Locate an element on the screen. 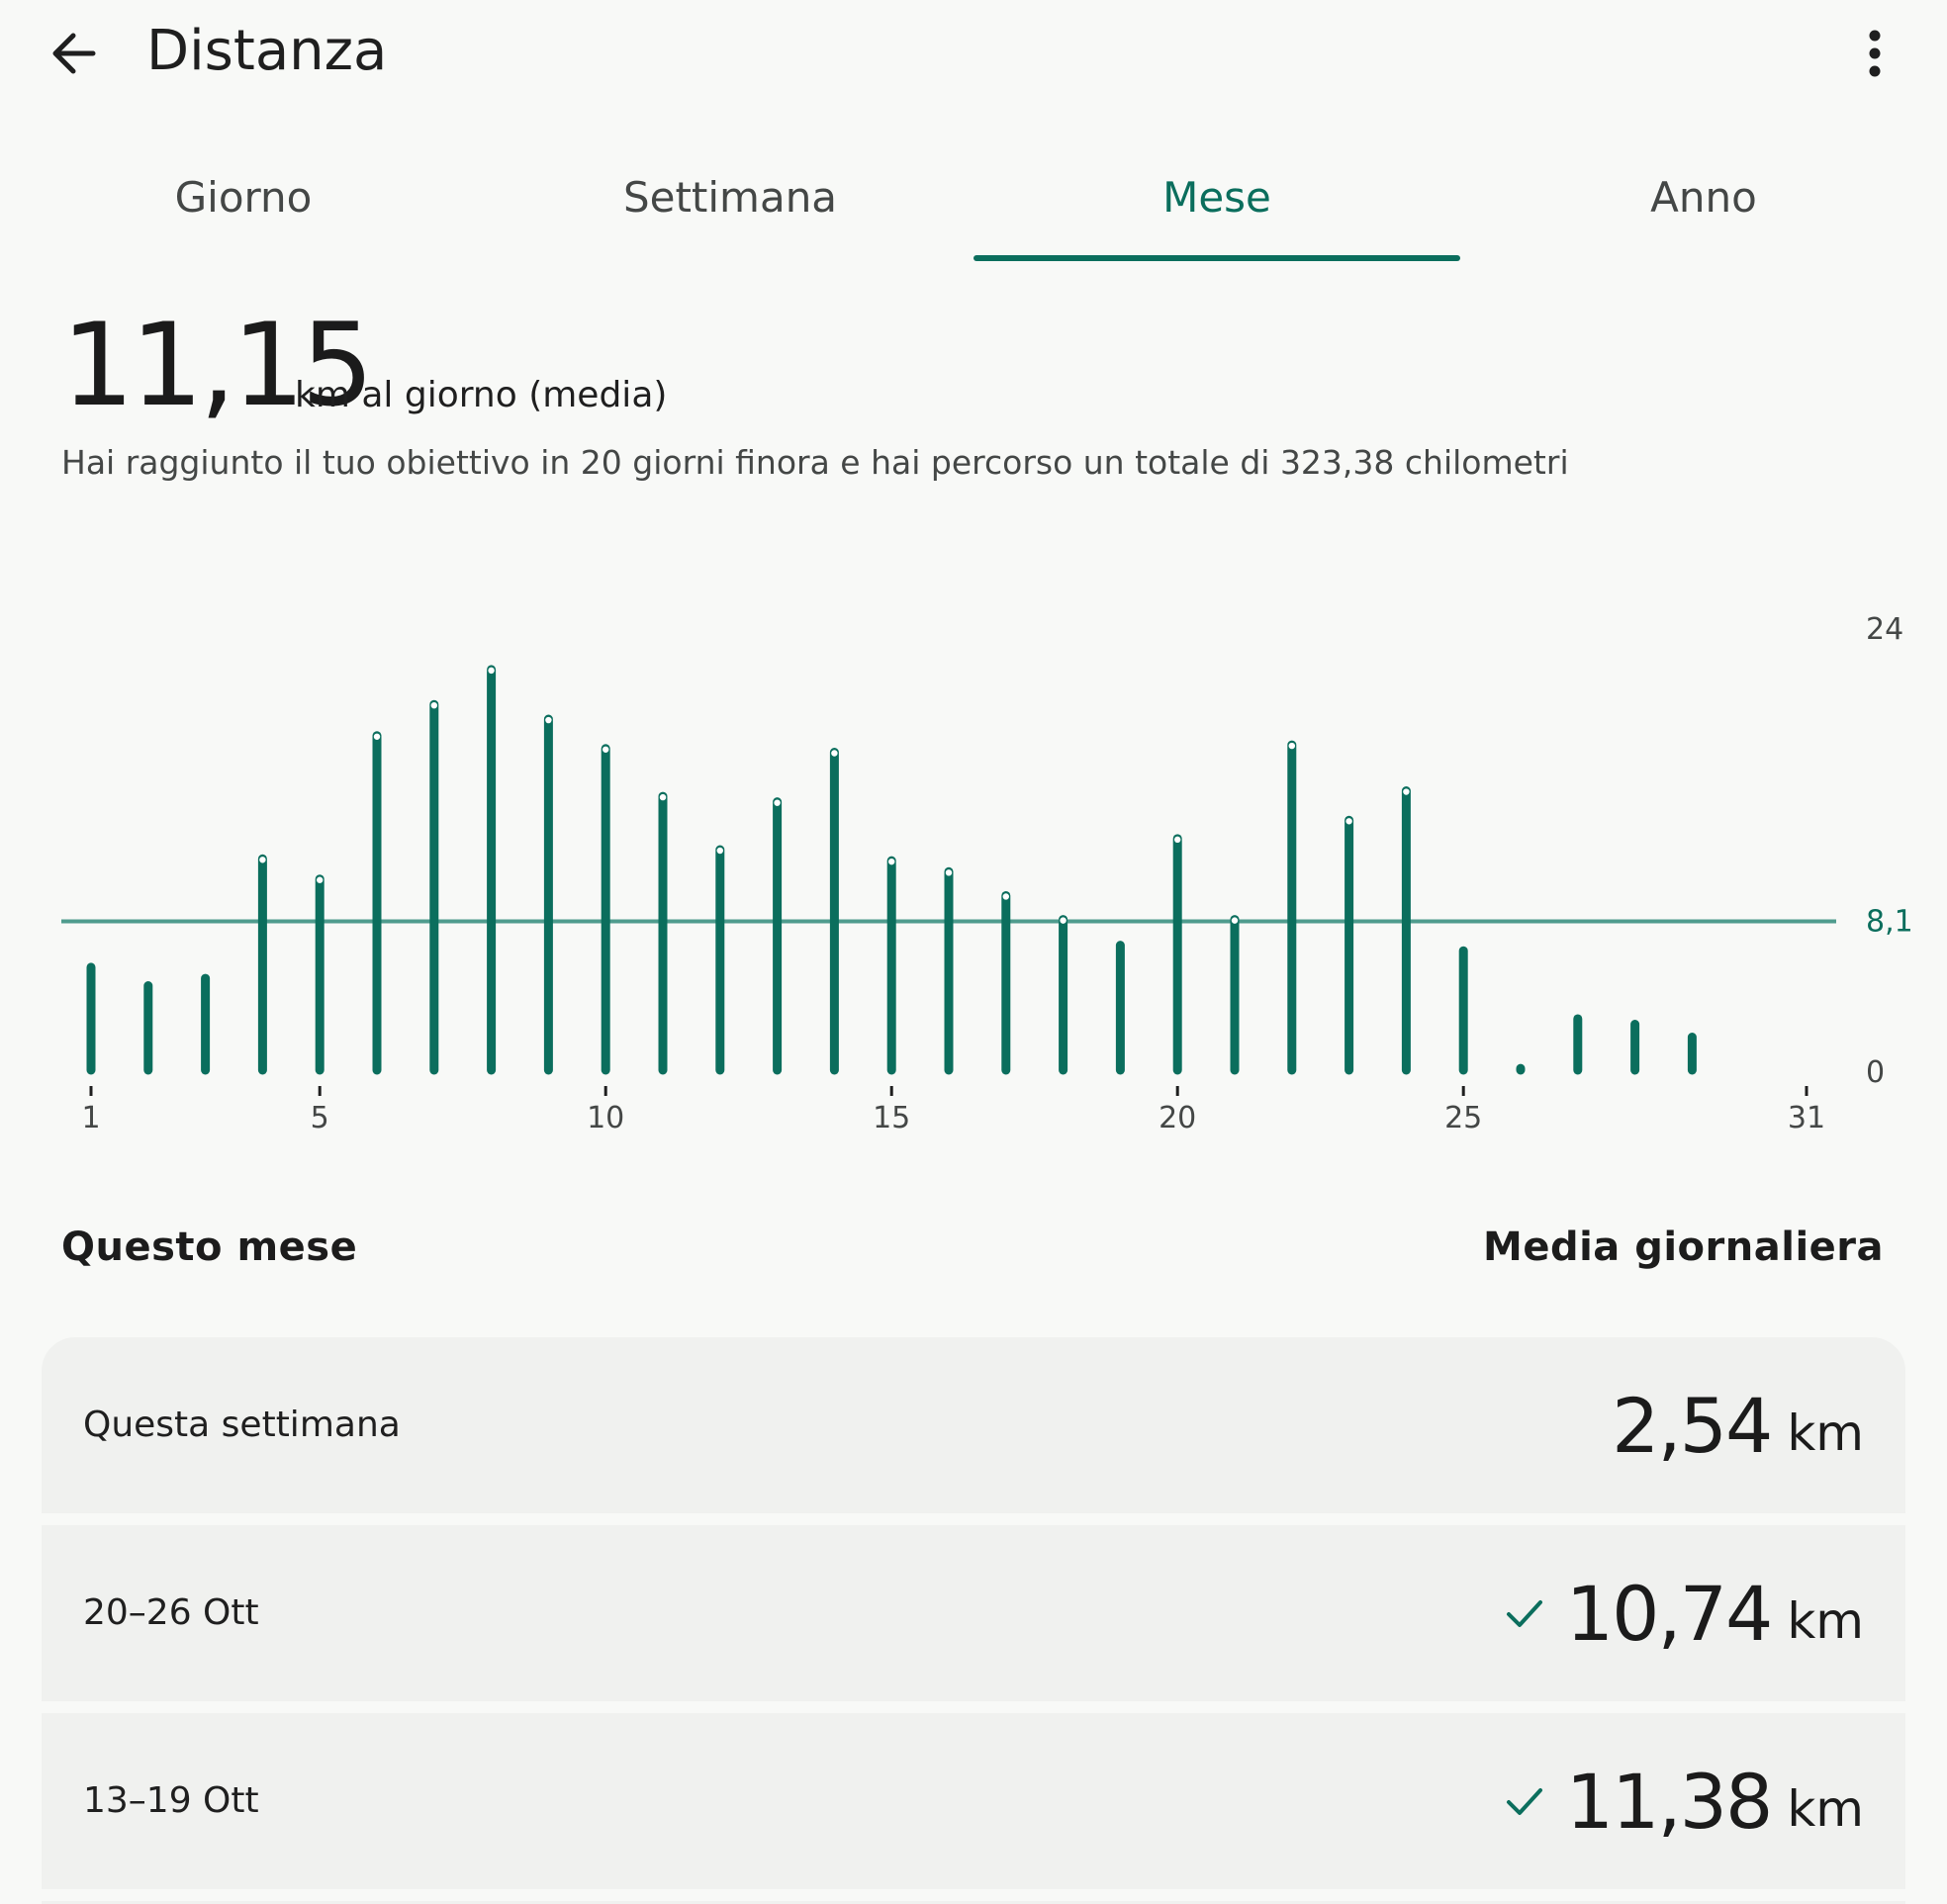  y-tick-label: 24 is located at coordinates (1885, 629).